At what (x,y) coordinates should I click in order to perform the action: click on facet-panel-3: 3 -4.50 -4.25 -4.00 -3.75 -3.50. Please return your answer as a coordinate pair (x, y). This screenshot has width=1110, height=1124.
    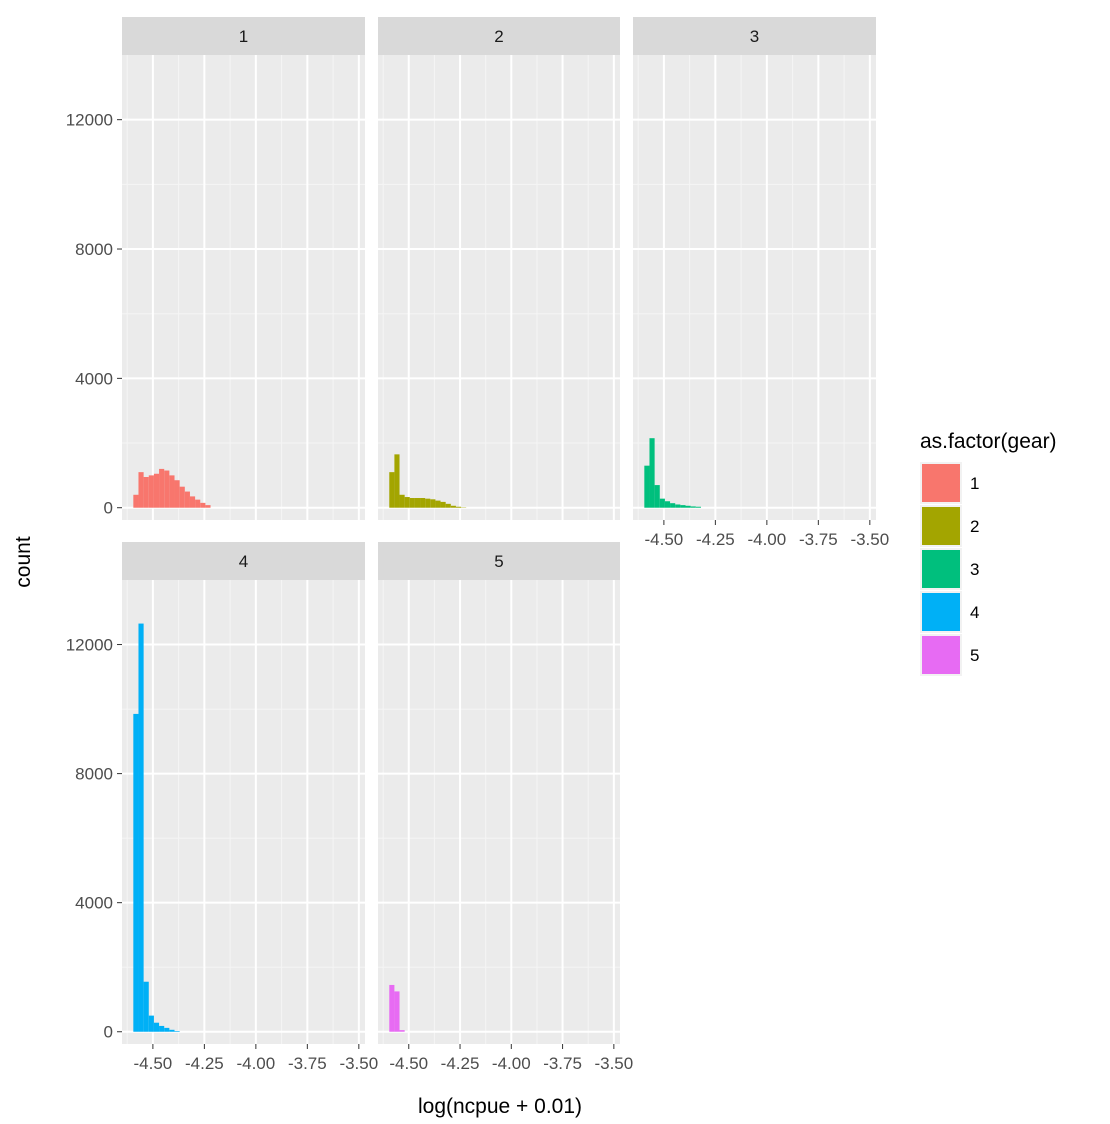
    Looking at the image, I should click on (761, 283).